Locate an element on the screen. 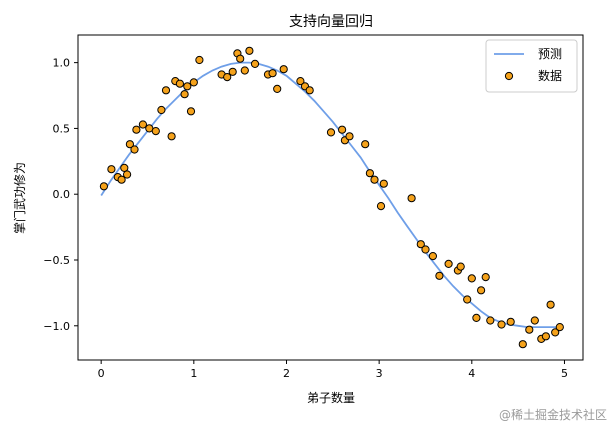 The height and width of the screenshot is (427, 613). y-axis-label: 掌门武功修为 is located at coordinates (19, 198).